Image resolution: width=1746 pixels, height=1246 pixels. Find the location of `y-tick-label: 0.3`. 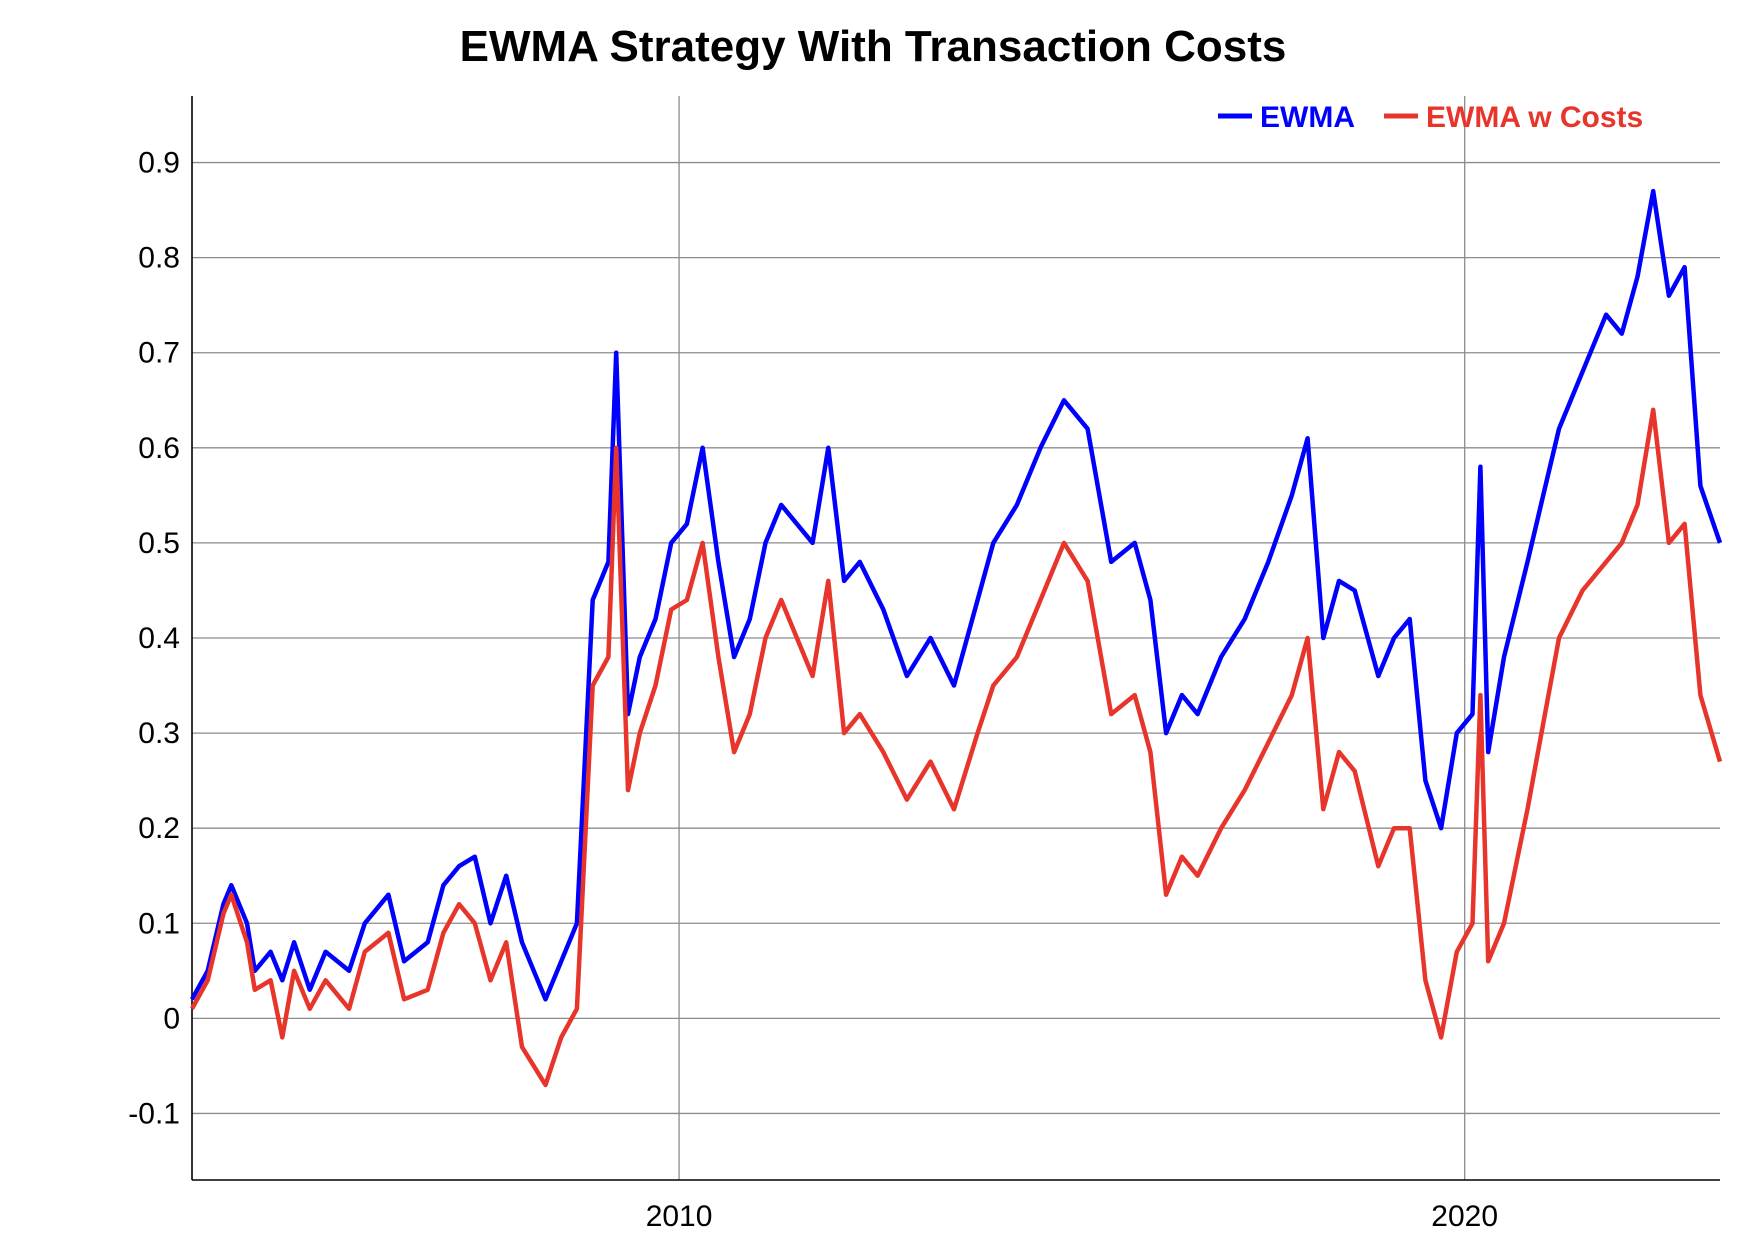

y-tick-label: 0.3 is located at coordinates (159, 733).